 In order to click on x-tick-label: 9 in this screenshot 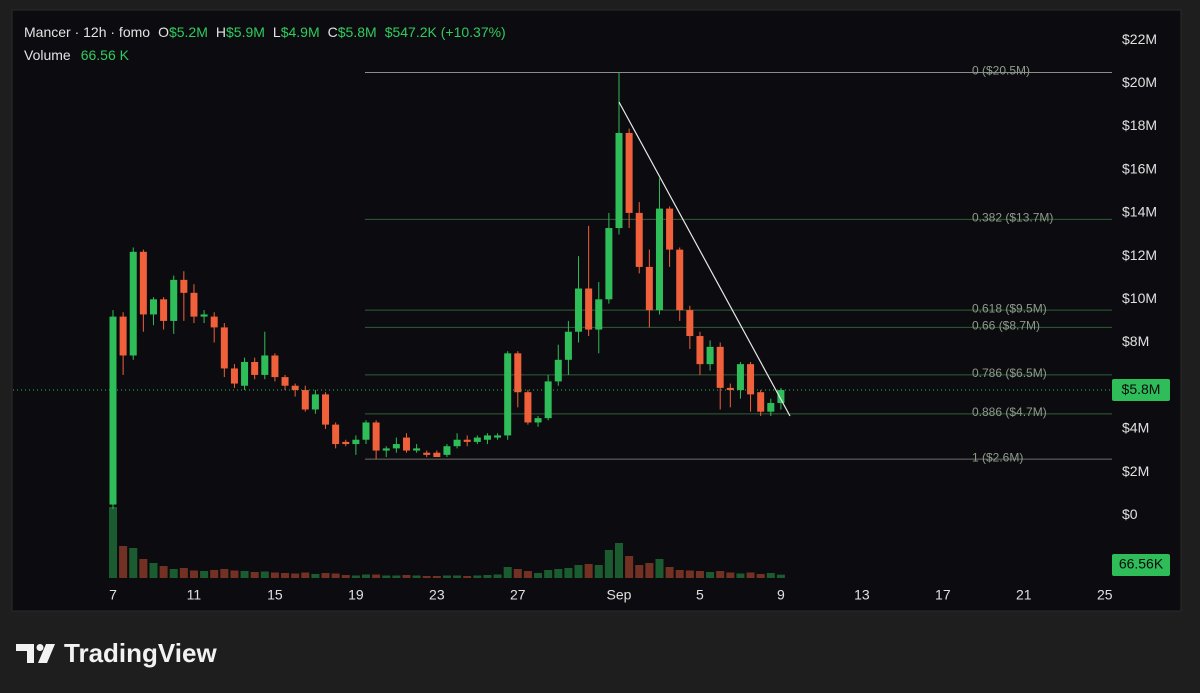, I will do `click(781, 595)`.